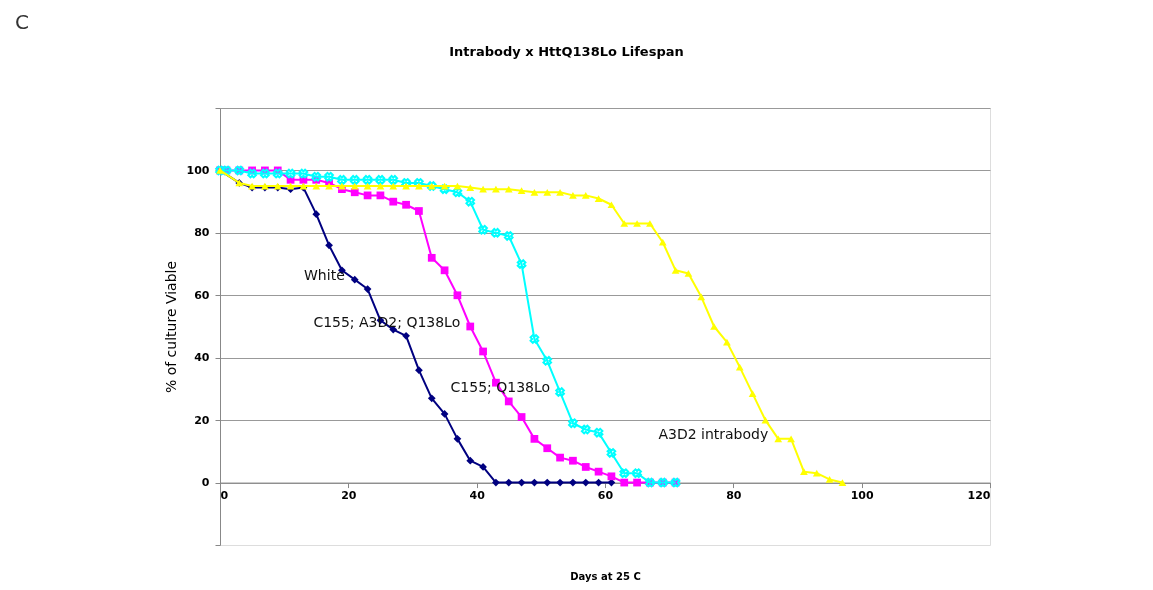  I want to click on y-tick-label: 60, so click(202, 295).